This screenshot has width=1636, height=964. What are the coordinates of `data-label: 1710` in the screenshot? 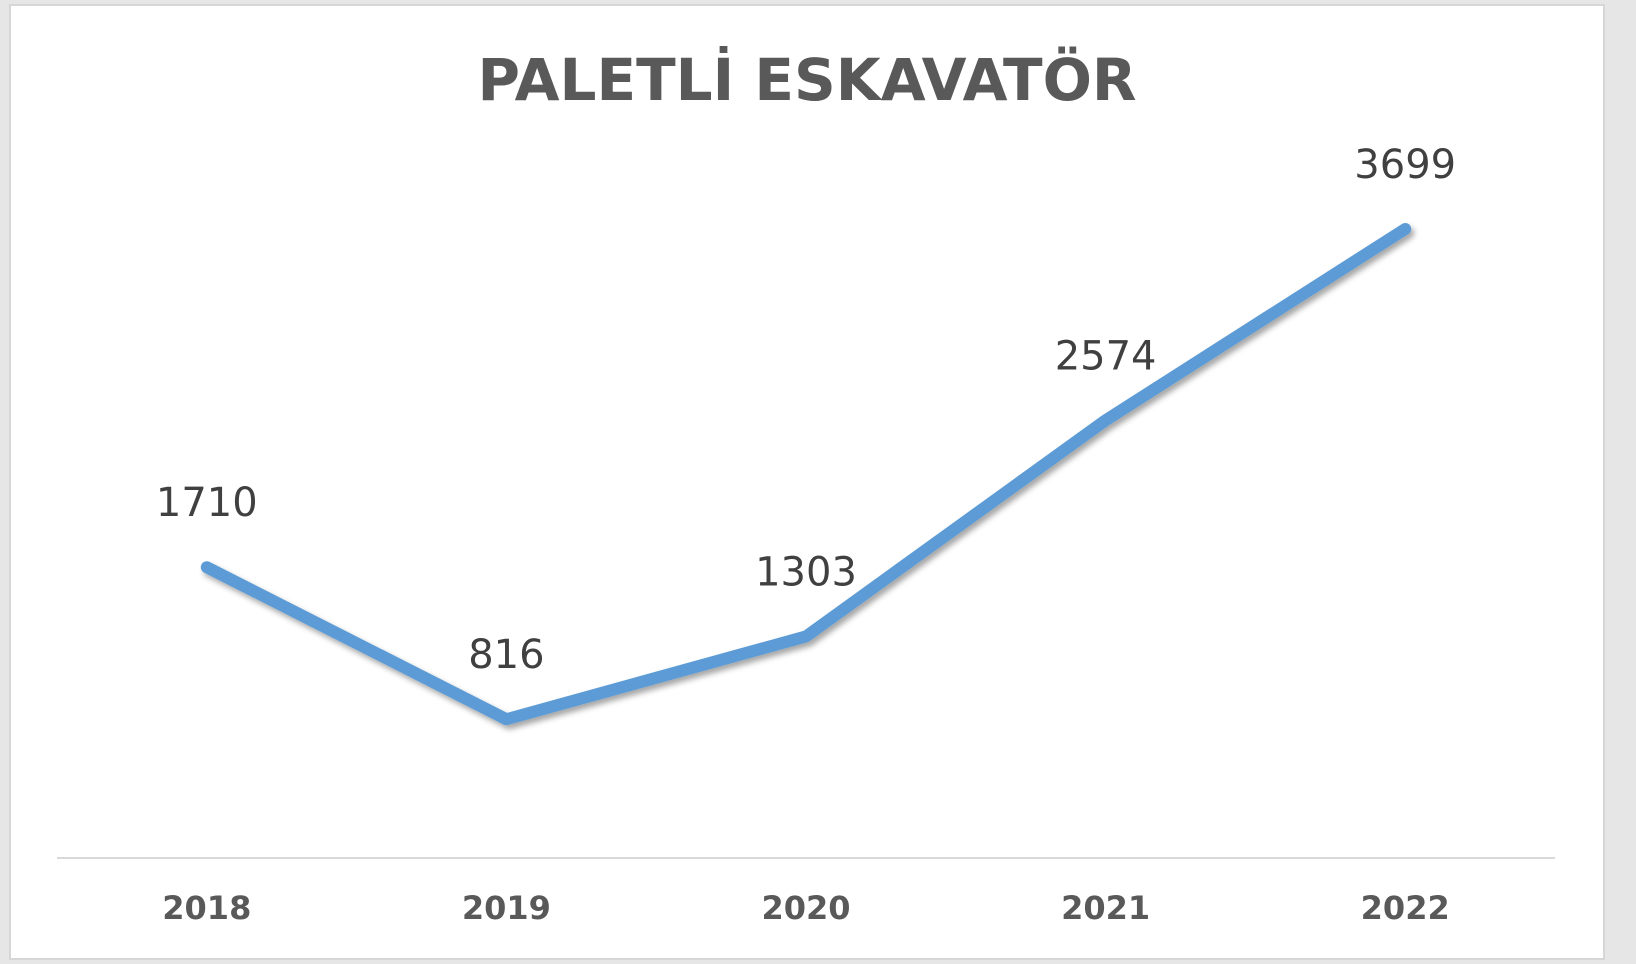 It's located at (207, 503).